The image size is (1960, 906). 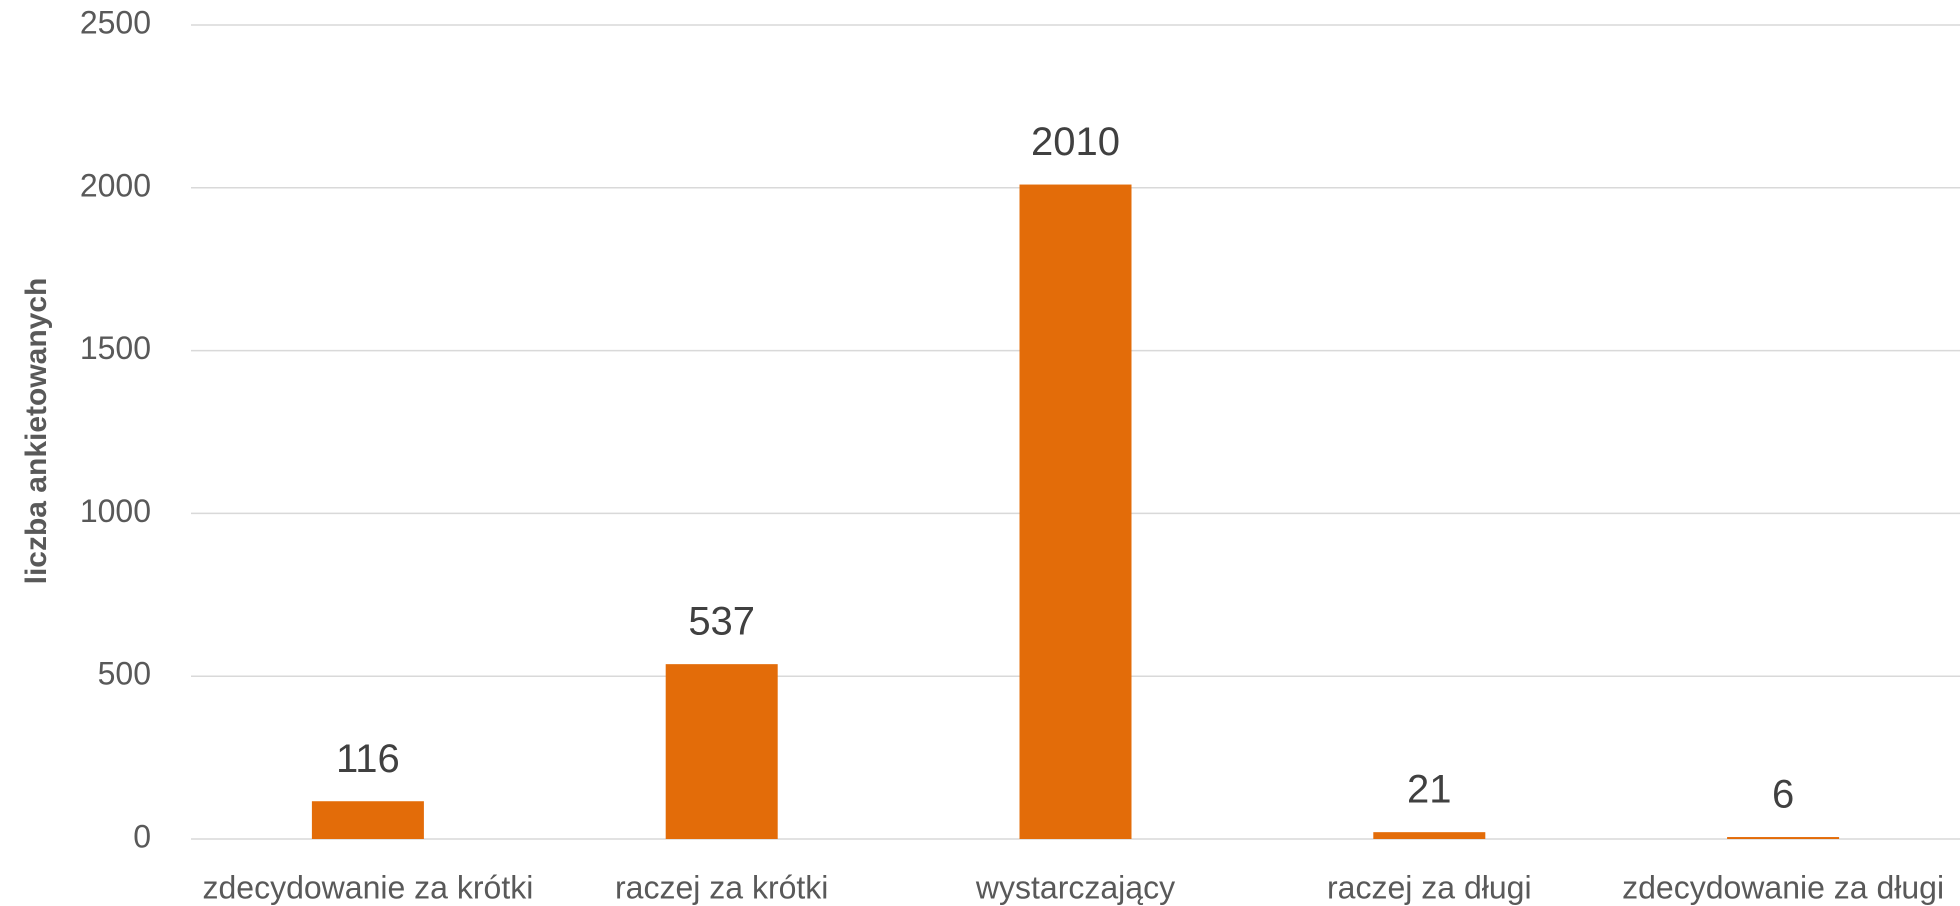 What do you see at coordinates (115, 348) in the screenshot?
I see `y-tick-label: 1500` at bounding box center [115, 348].